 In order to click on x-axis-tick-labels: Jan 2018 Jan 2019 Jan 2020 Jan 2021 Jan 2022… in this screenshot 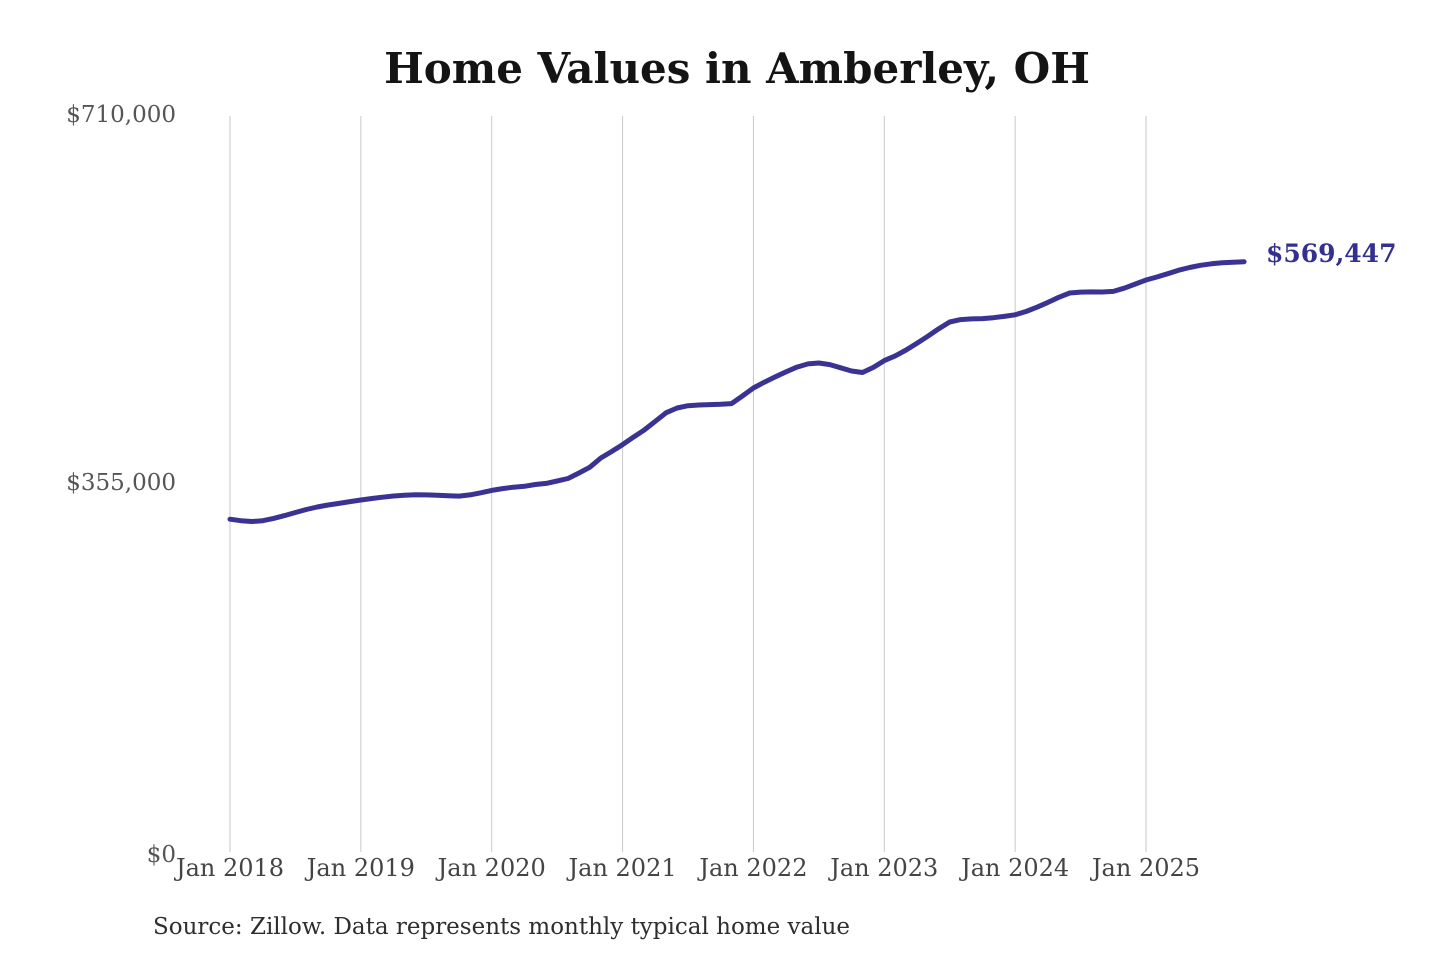, I will do `click(686, 868)`.